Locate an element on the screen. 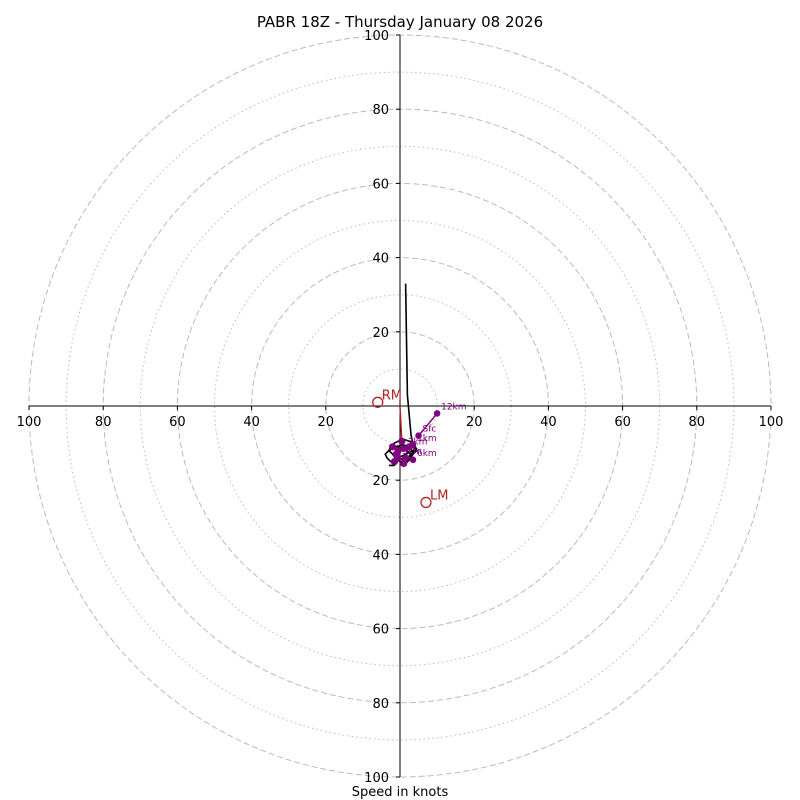  height-marker-label: 6km is located at coordinates (427, 454).